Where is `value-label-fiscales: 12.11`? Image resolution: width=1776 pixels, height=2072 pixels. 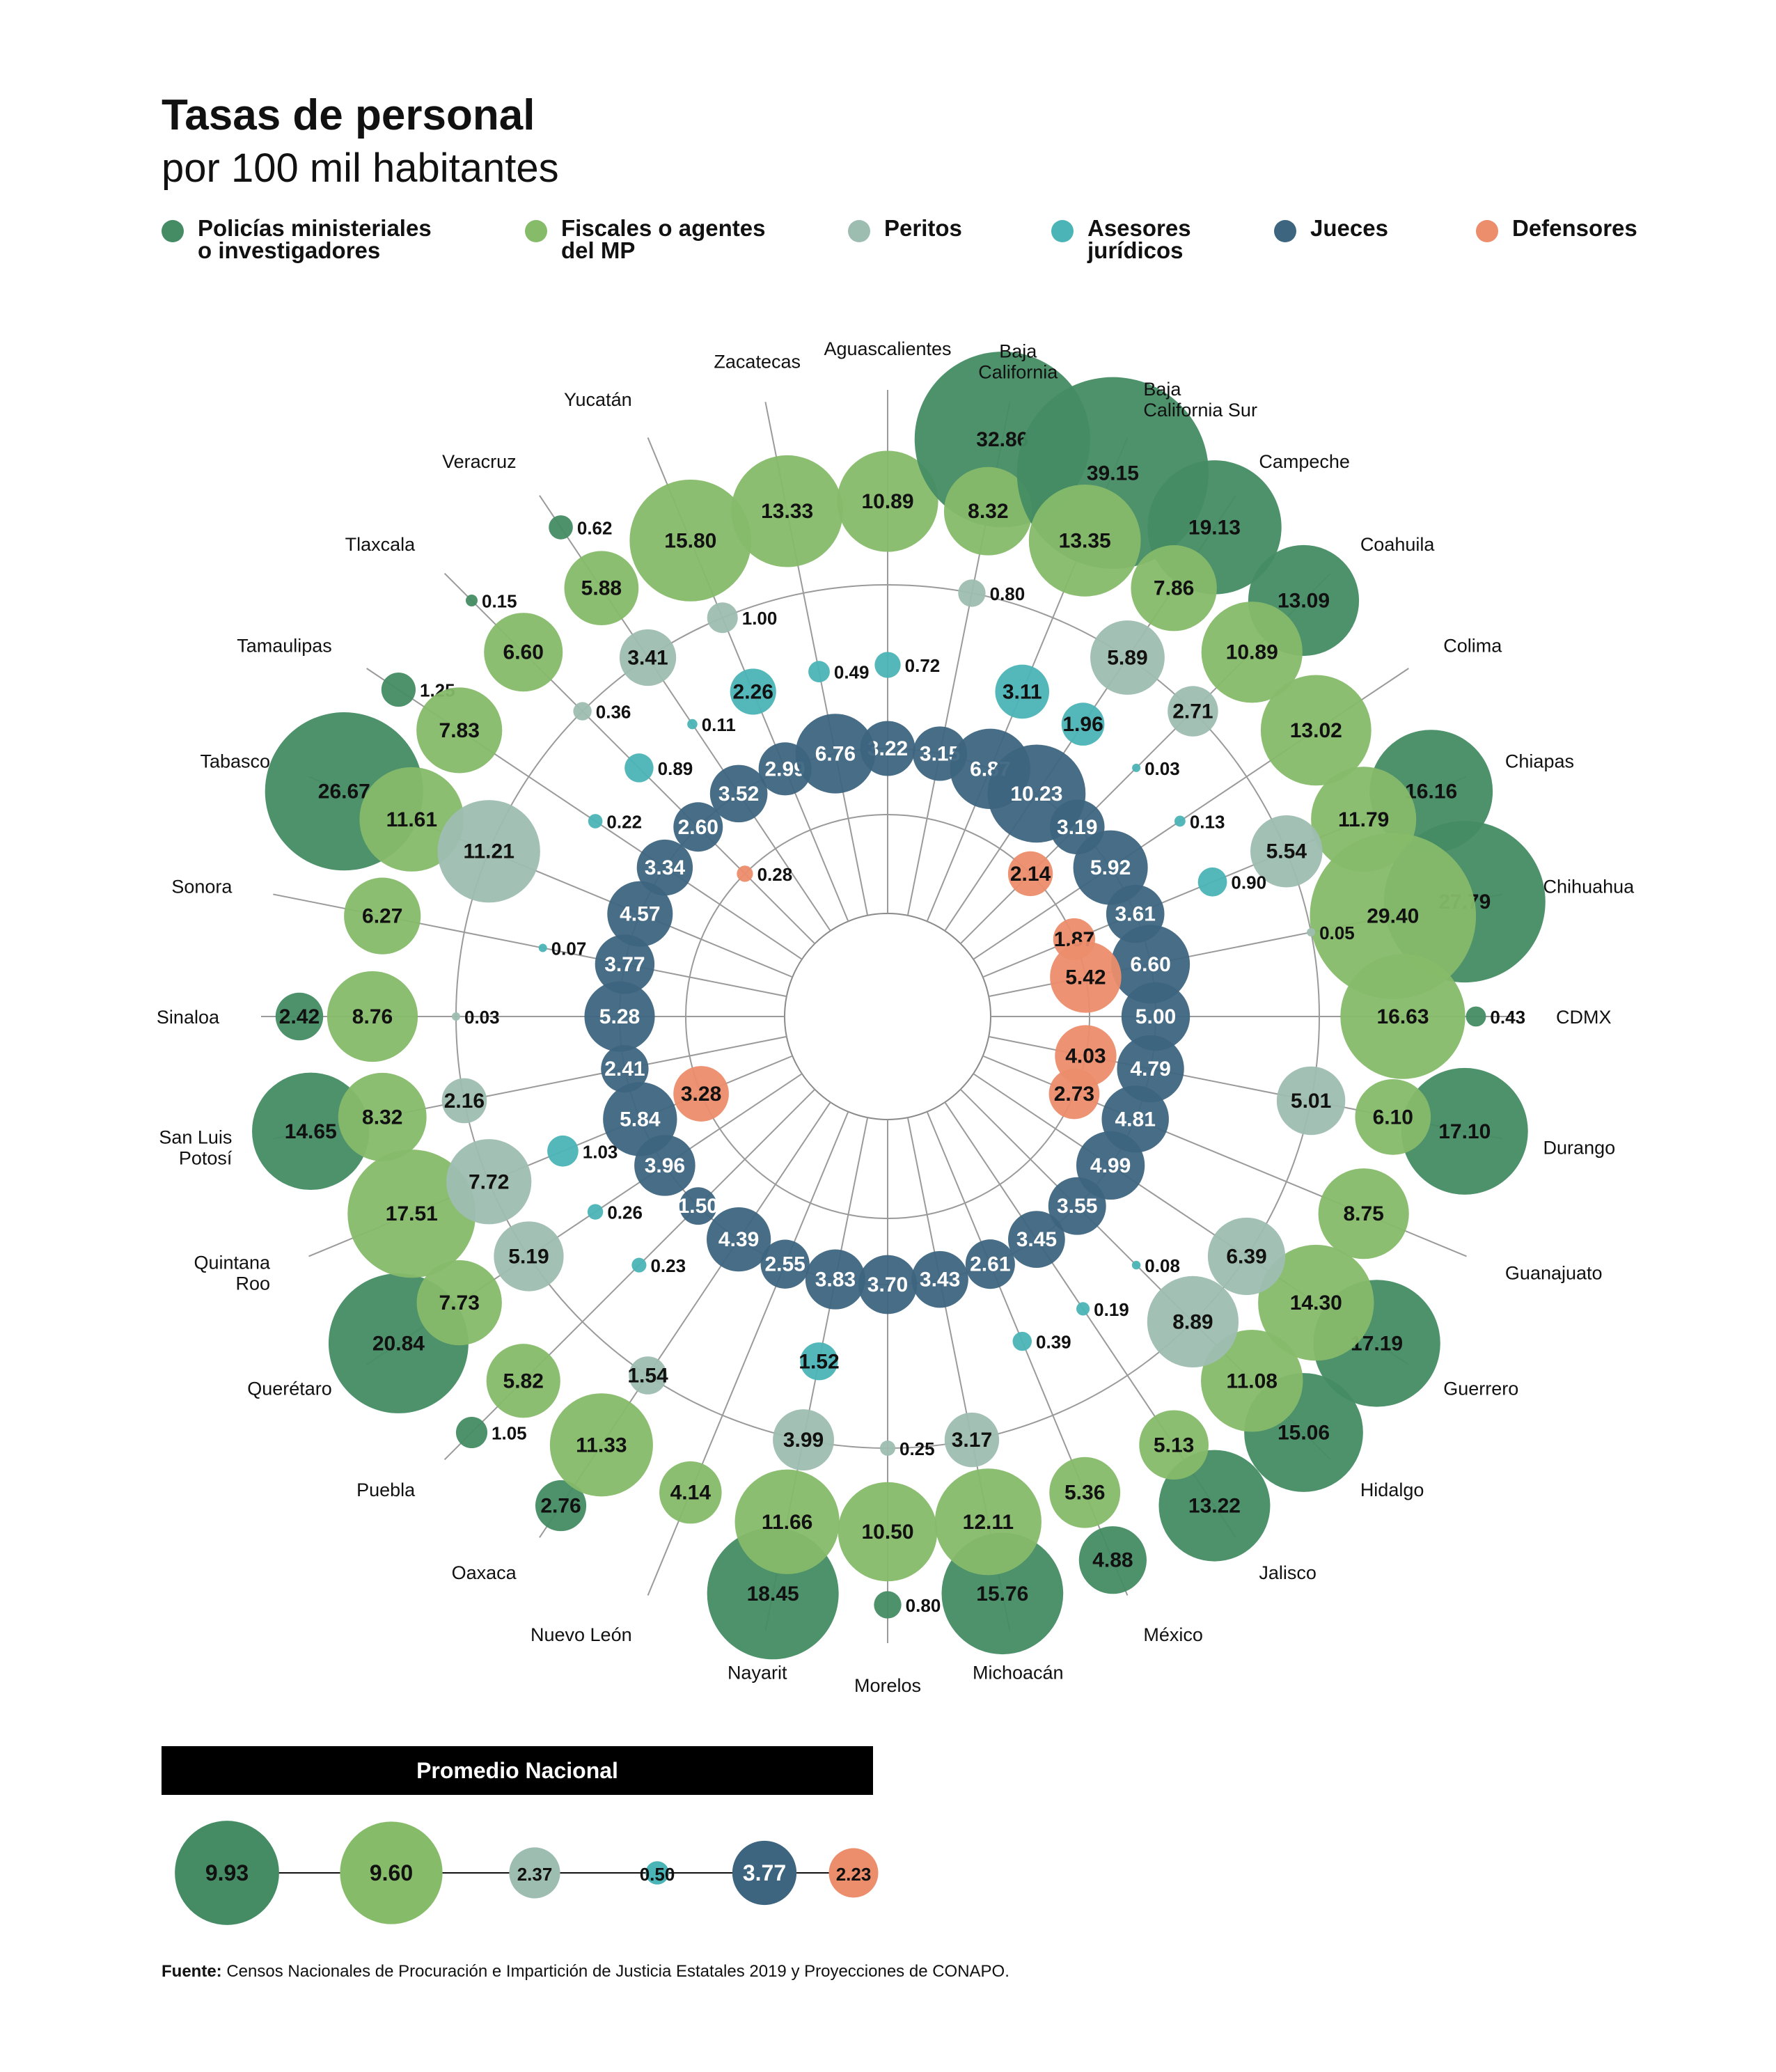
value-label-fiscales: 12.11 is located at coordinates (989, 1522).